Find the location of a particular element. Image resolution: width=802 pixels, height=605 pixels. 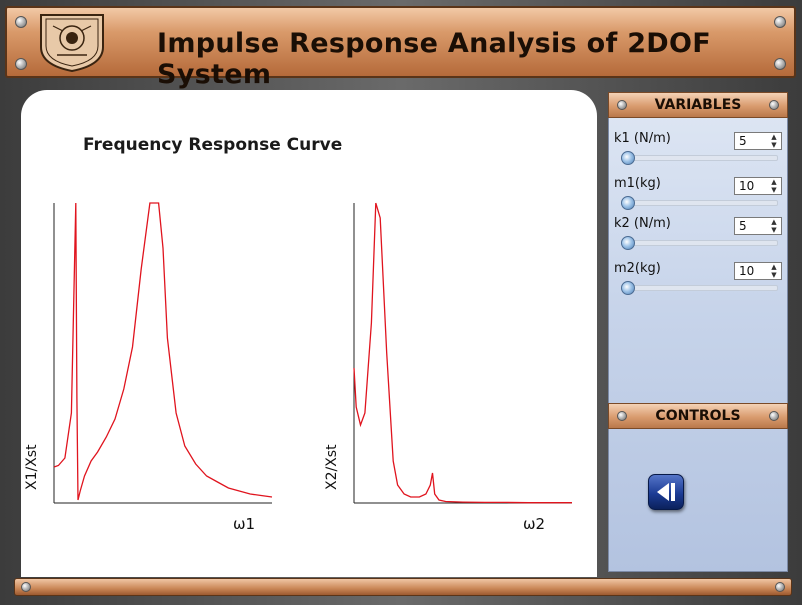

plot-heading: Frequency Response Curve is located at coordinates (213, 145).